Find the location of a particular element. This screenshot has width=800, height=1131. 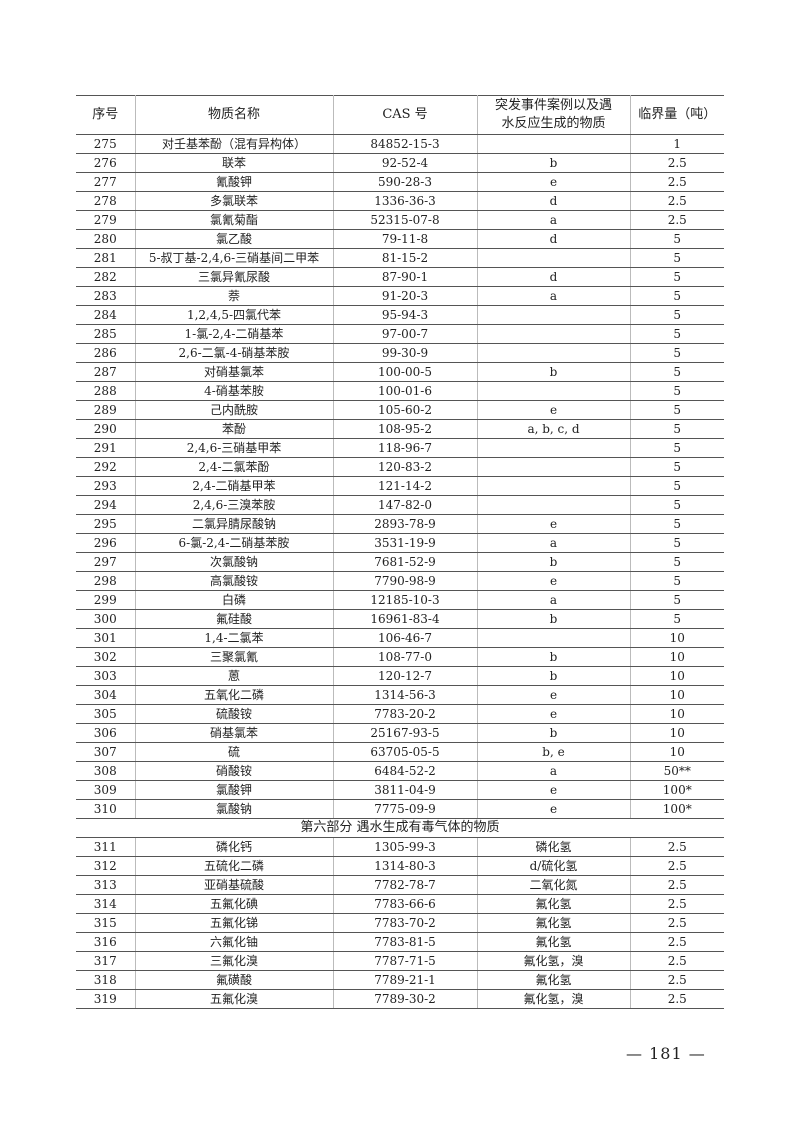

case-reference: b is located at coordinates (553, 733).